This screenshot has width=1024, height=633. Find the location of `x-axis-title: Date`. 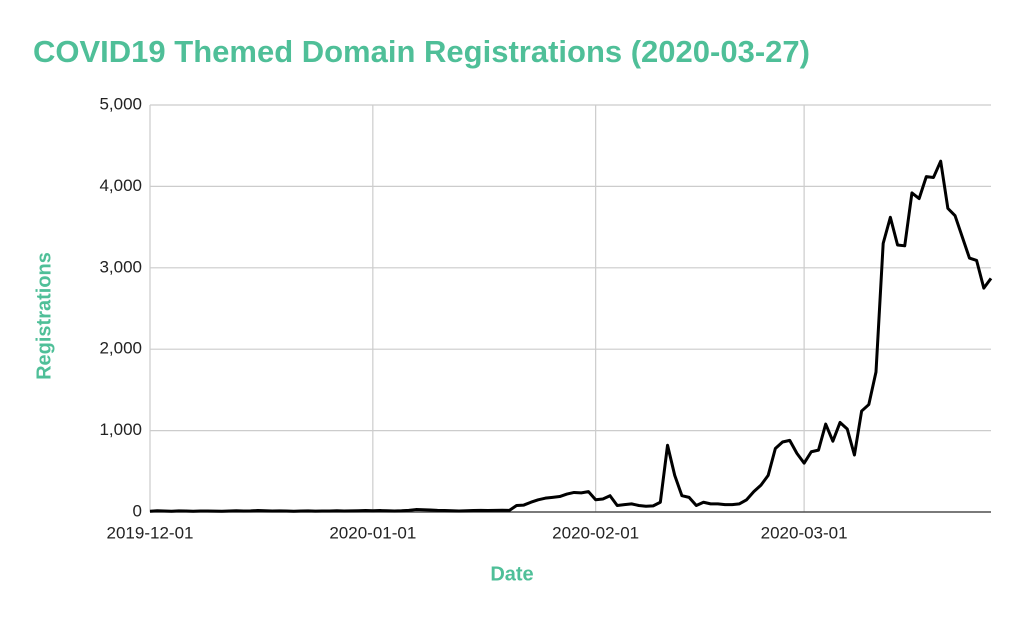

x-axis-title: Date is located at coordinates (511, 574).